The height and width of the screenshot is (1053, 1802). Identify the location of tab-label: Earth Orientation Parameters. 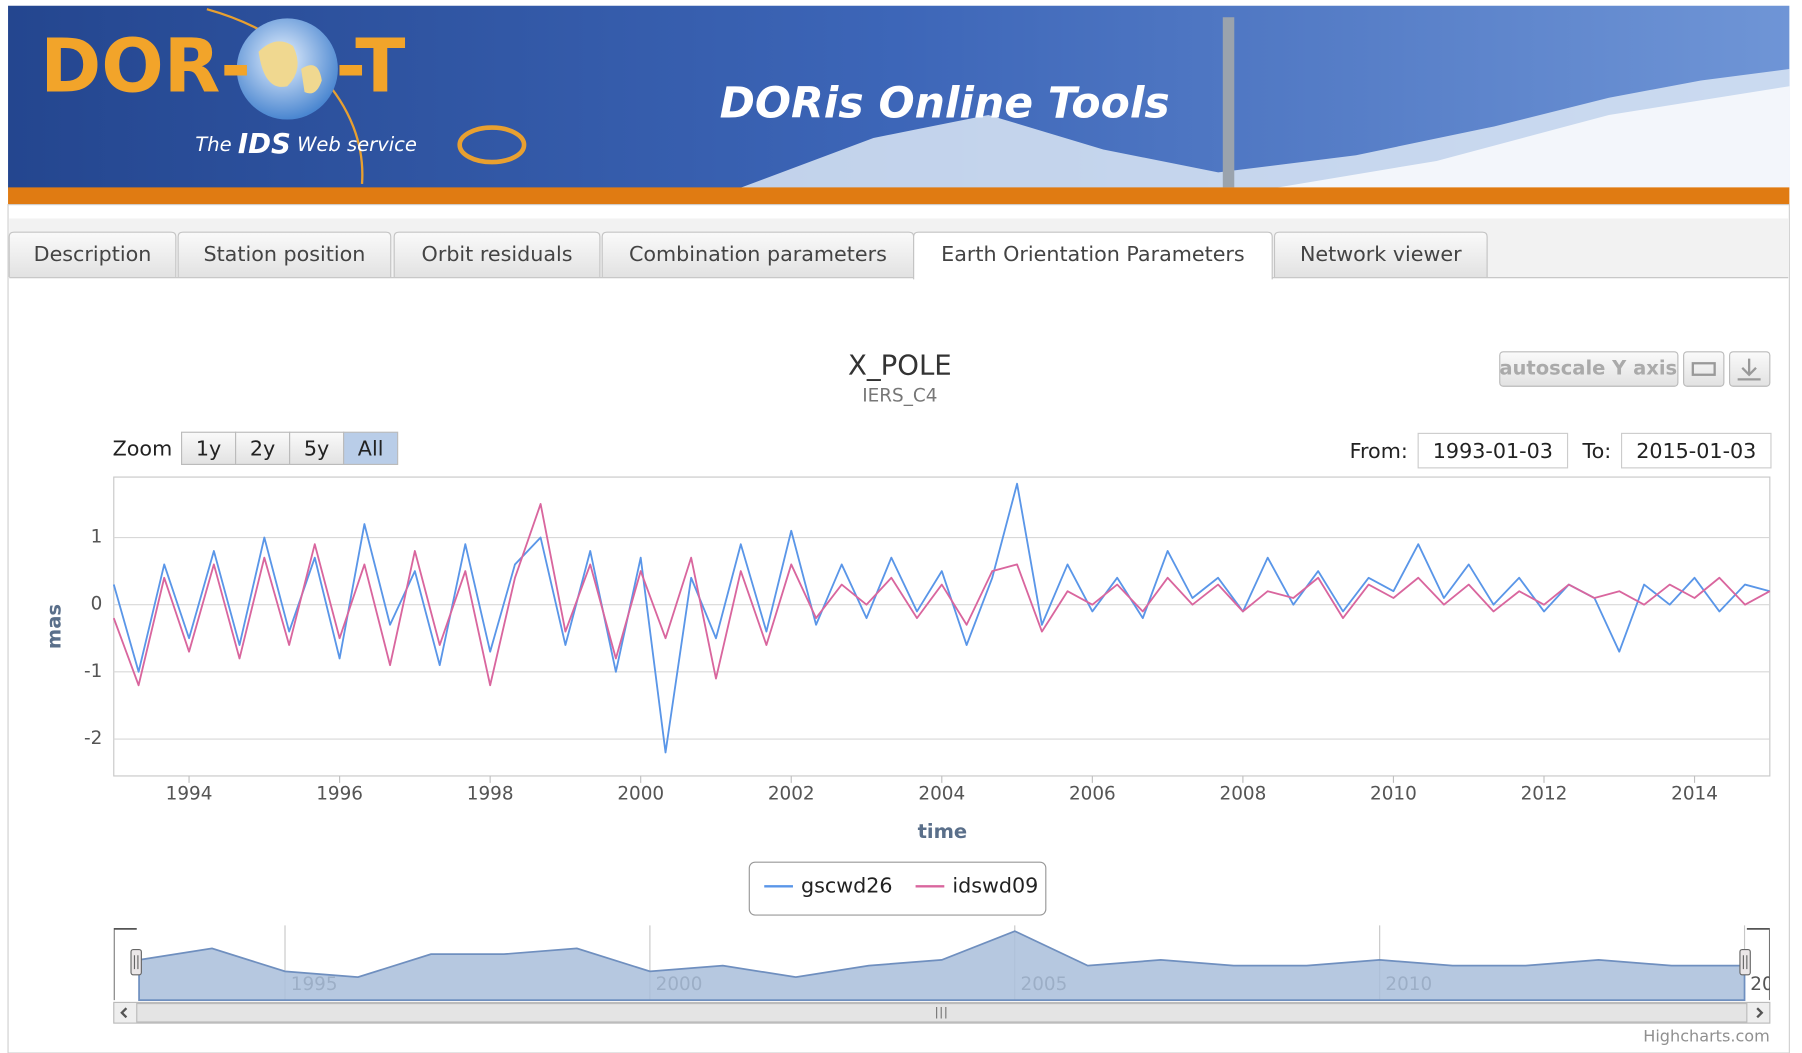
(1093, 254).